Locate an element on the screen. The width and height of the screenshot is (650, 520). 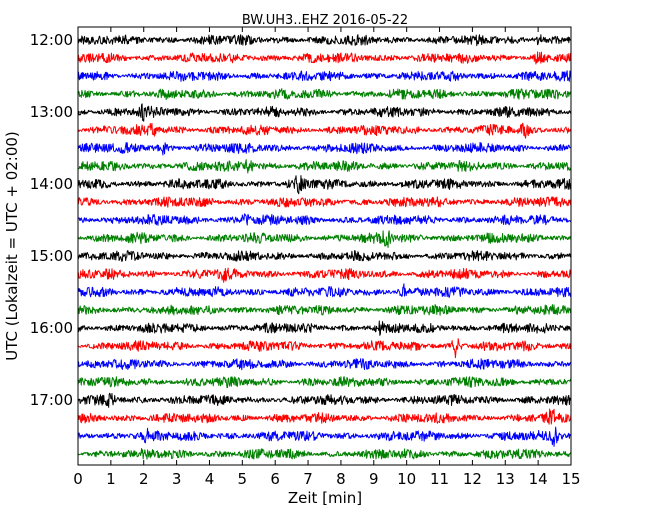
x-tick-label: 4 is located at coordinates (210, 479).